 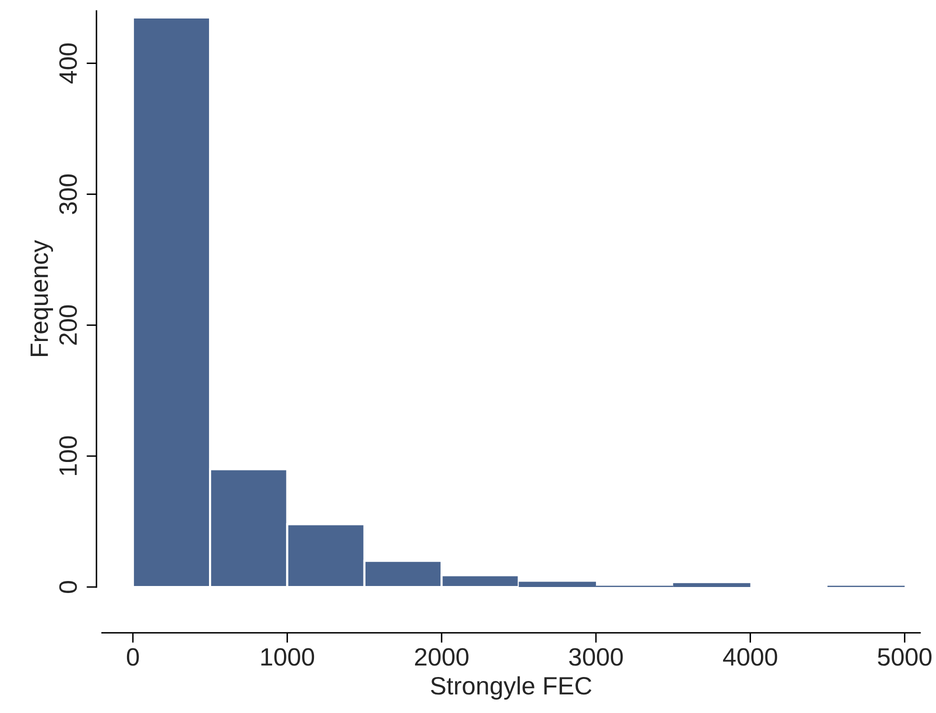 What do you see at coordinates (42, 298) in the screenshot?
I see `y-axis-title: Frequency` at bounding box center [42, 298].